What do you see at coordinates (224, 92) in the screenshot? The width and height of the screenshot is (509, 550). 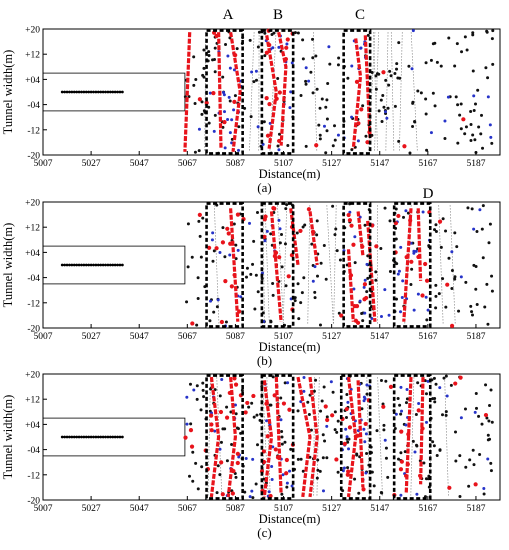 I see `zone-box-a` at bounding box center [224, 92].